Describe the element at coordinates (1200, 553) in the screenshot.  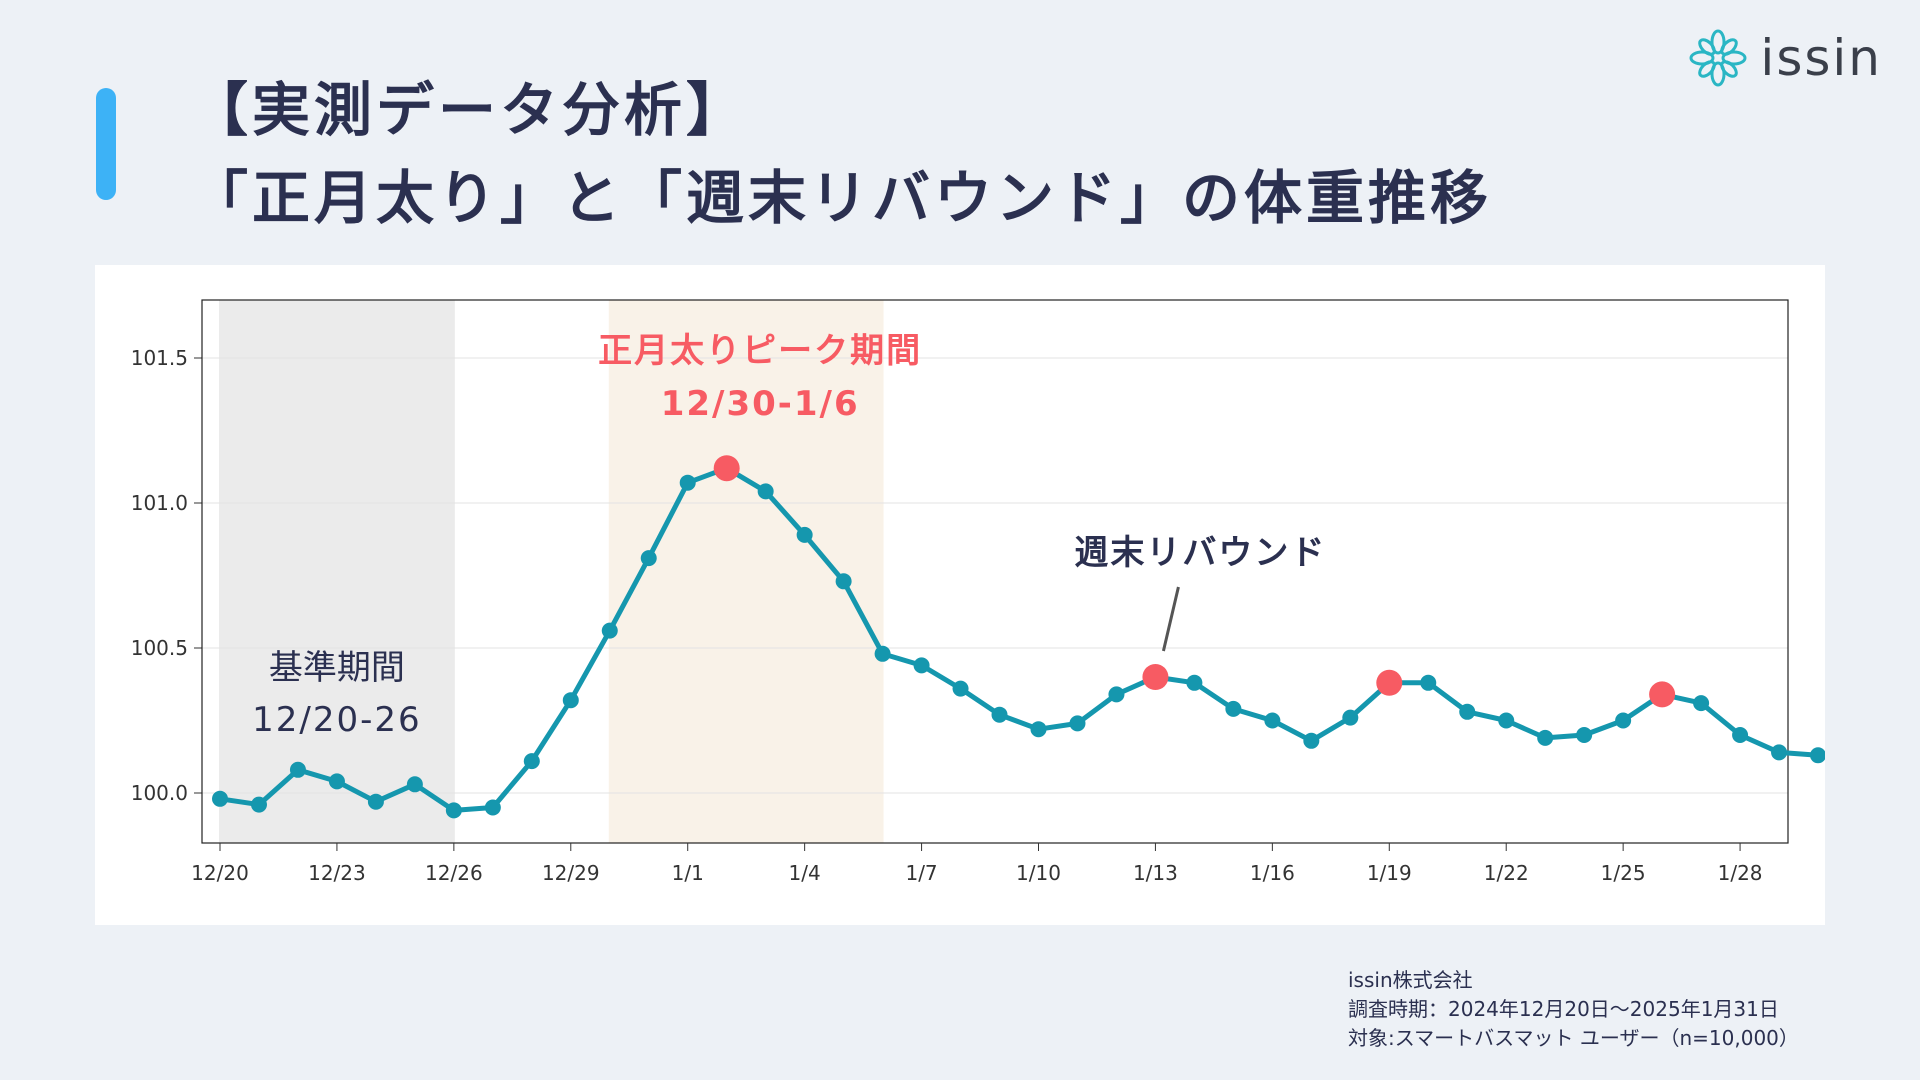
I see `weekend-rebound-label: 週末リバウンド` at that location.